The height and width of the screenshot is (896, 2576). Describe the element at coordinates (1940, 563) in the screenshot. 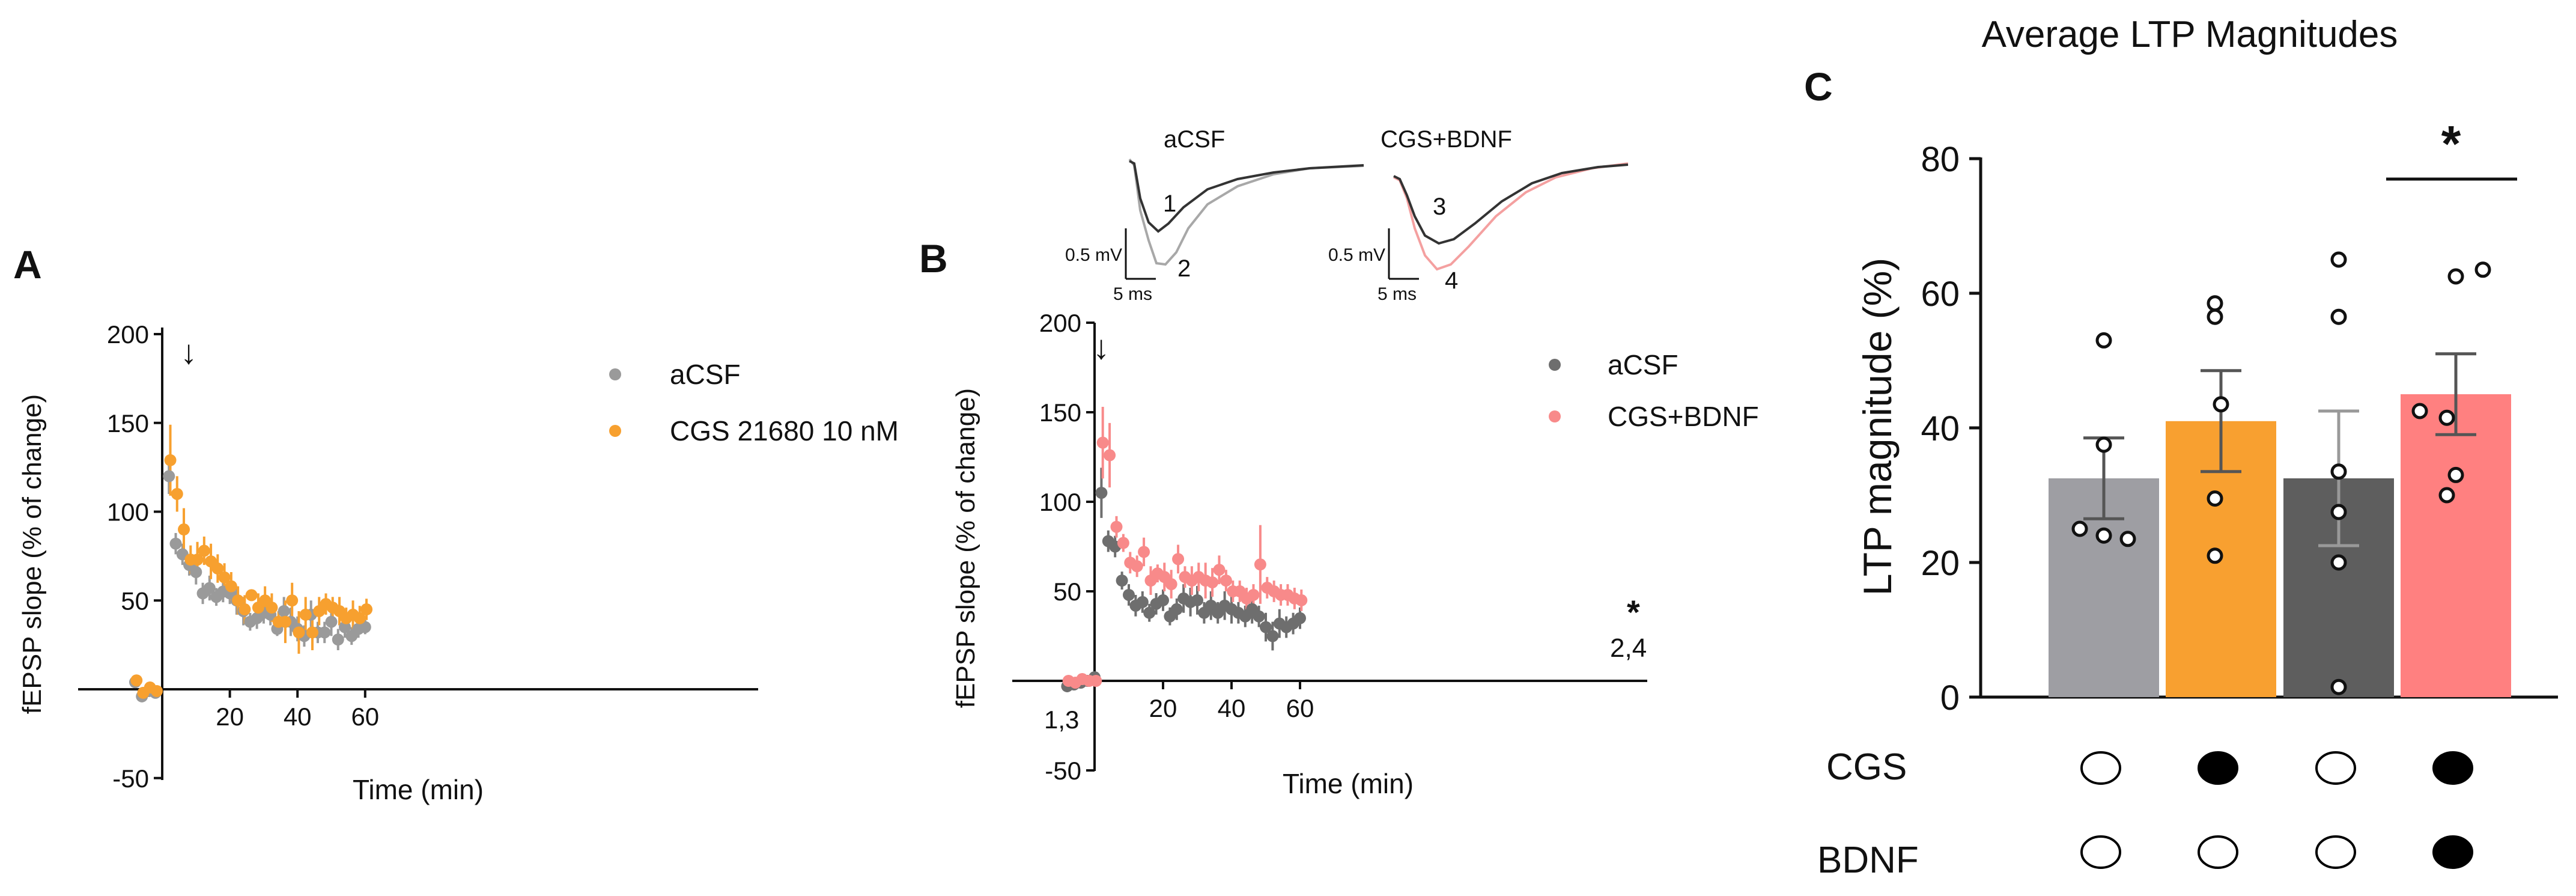

I see `y-tick-label: 20` at that location.